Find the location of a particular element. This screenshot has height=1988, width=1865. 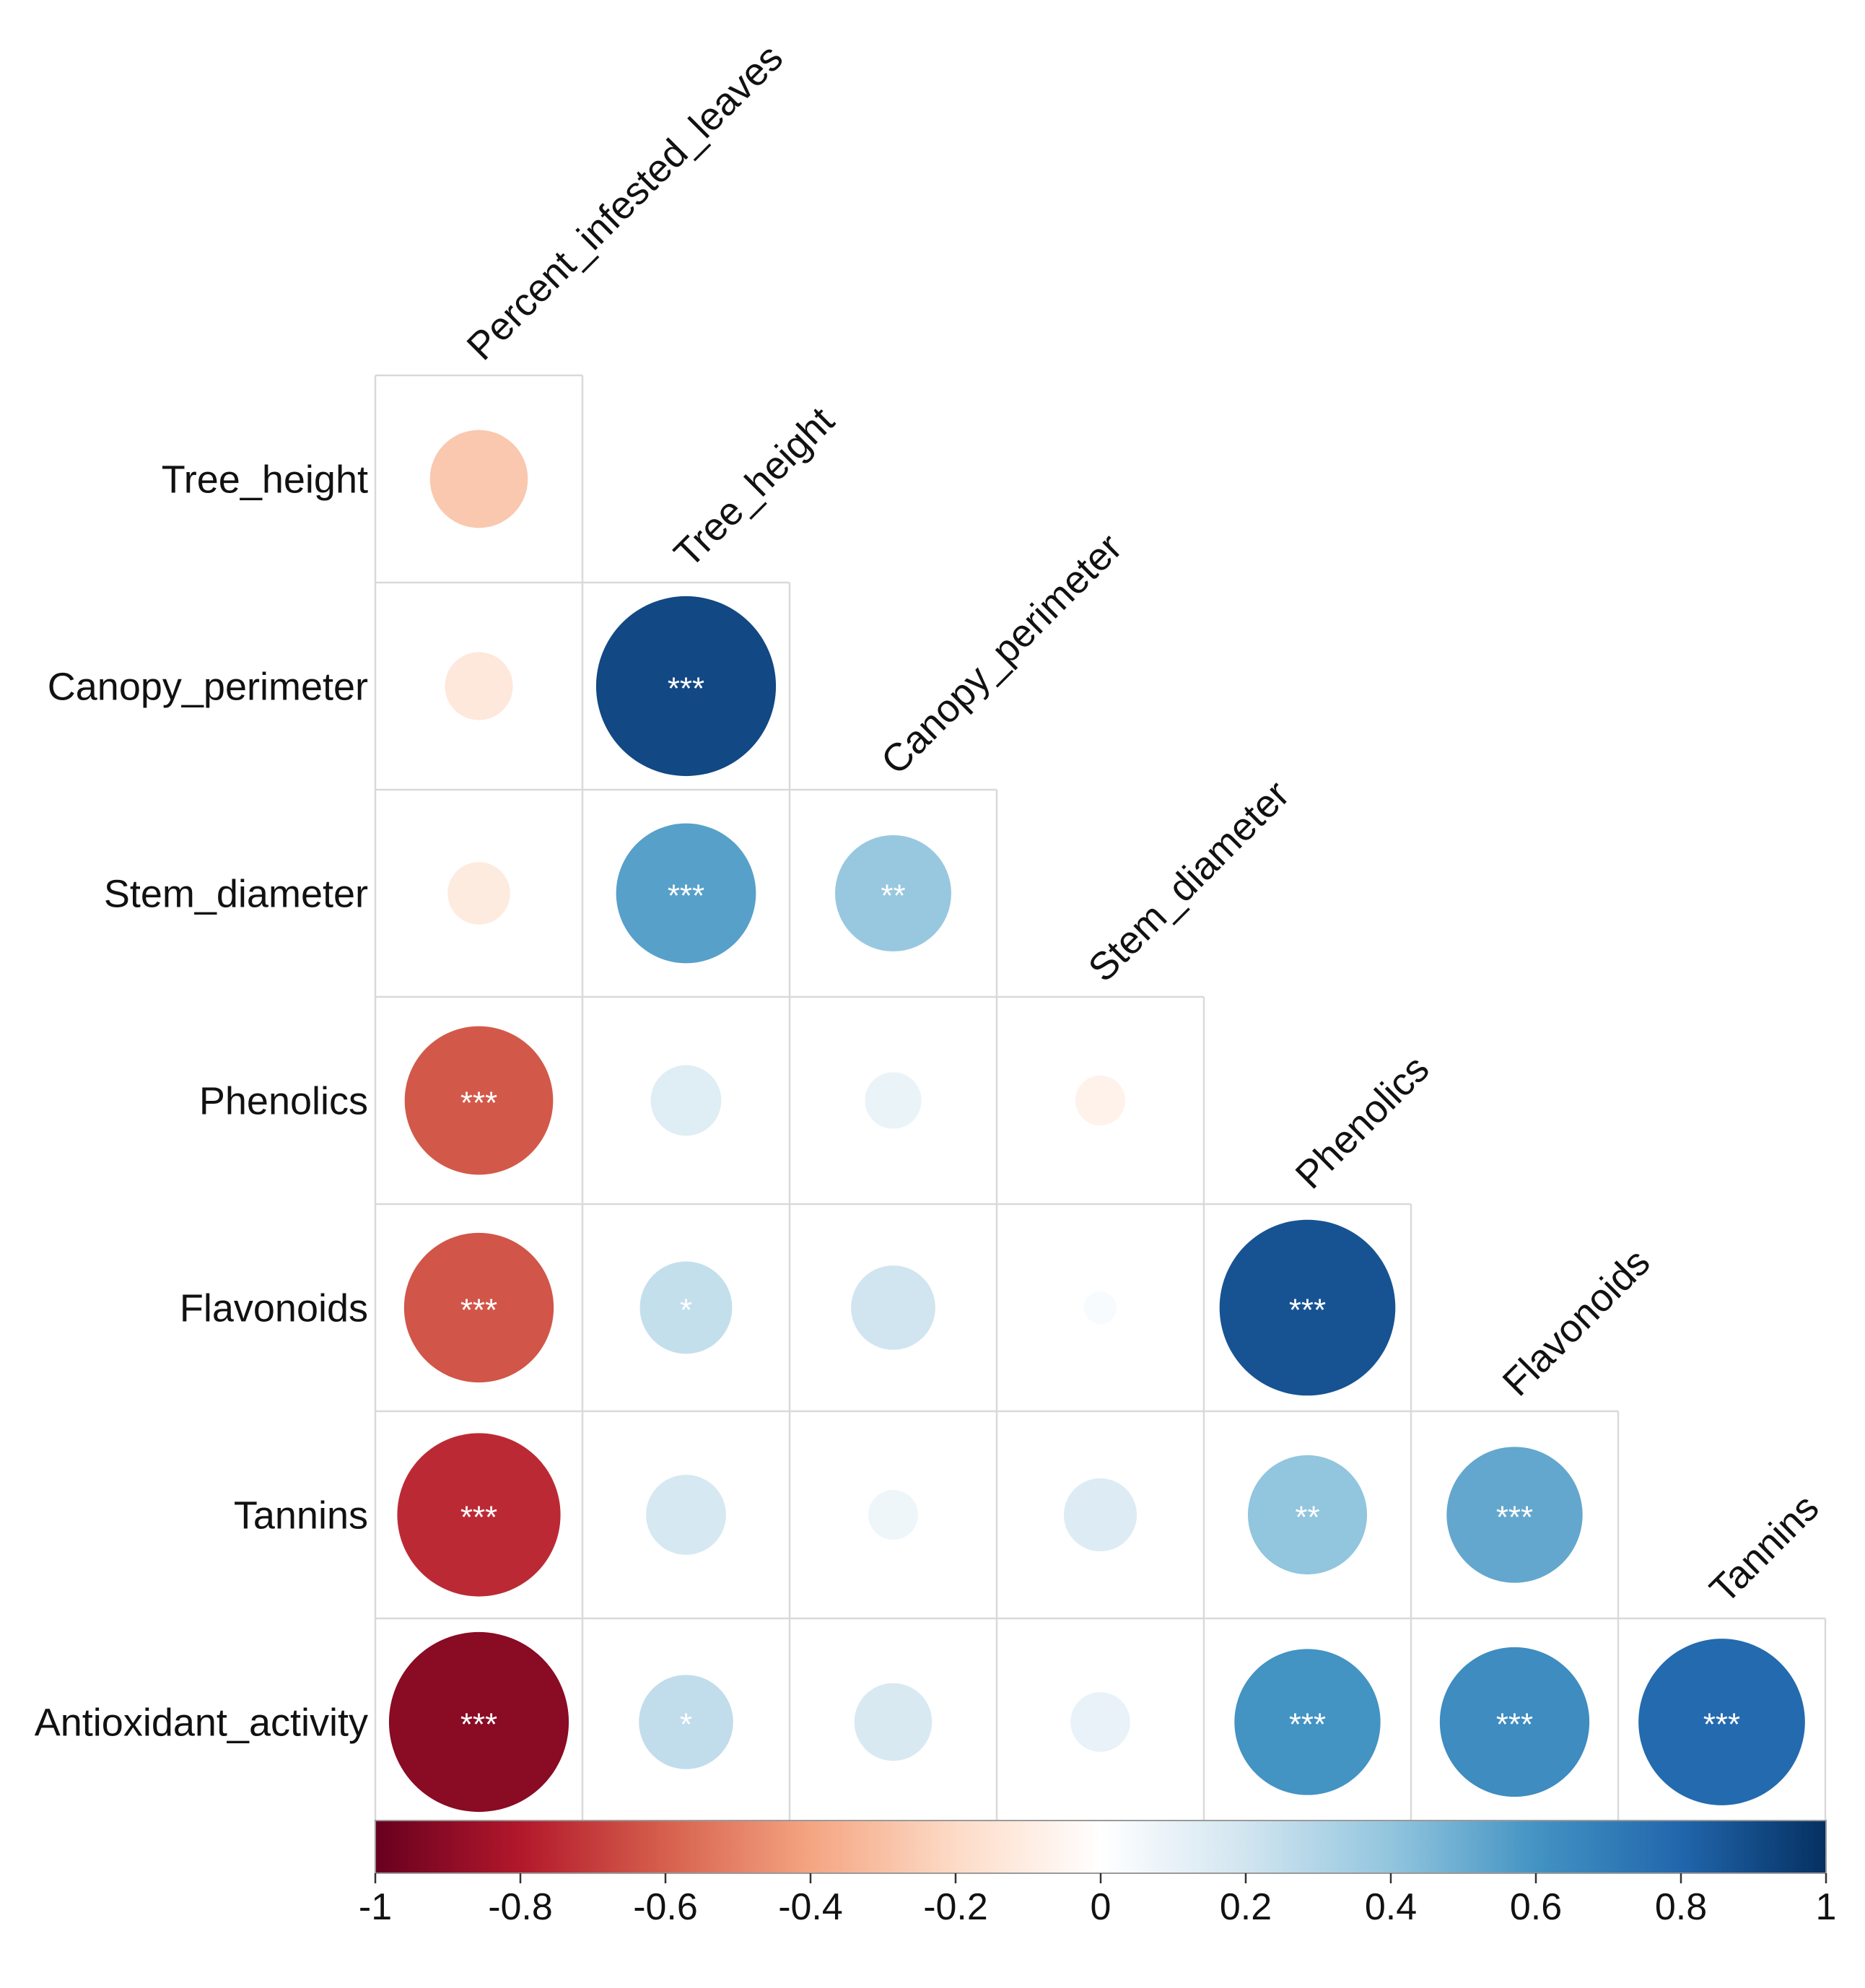

colorbar-tick-label: 0.2 is located at coordinates (1246, 1907).